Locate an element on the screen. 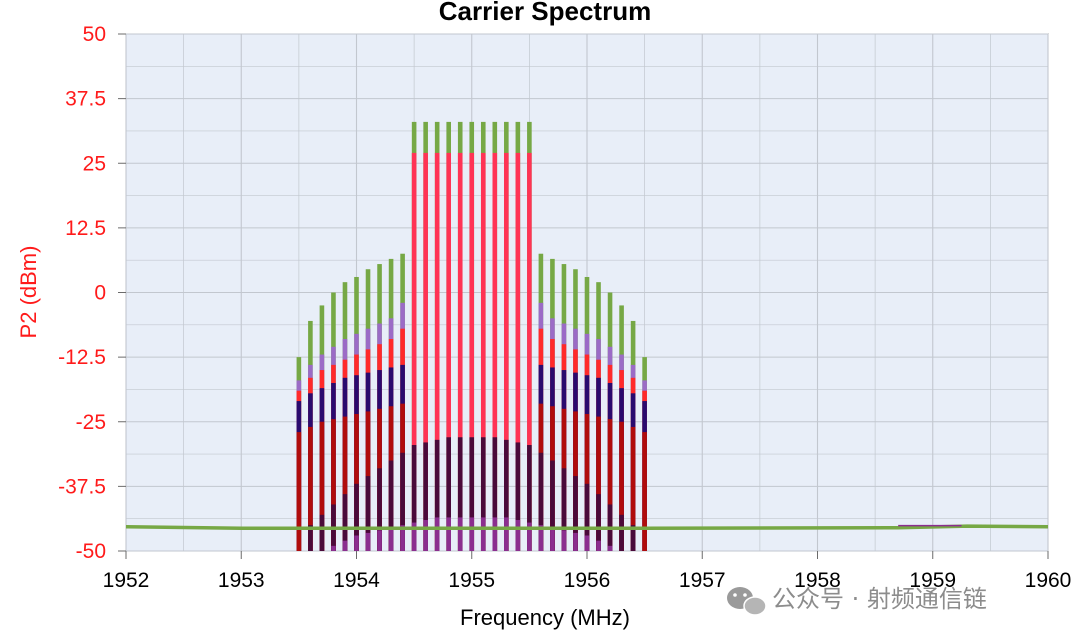 Image resolution: width=1075 pixels, height=640 pixels. noise-floor-line is located at coordinates (587, 527).